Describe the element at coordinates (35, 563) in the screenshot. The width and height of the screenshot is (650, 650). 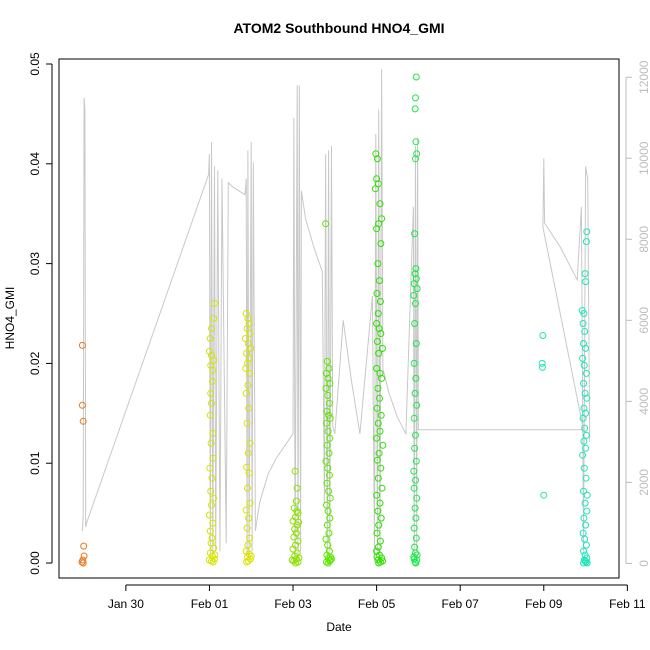
I see `y-tick-label: 0.00` at that location.